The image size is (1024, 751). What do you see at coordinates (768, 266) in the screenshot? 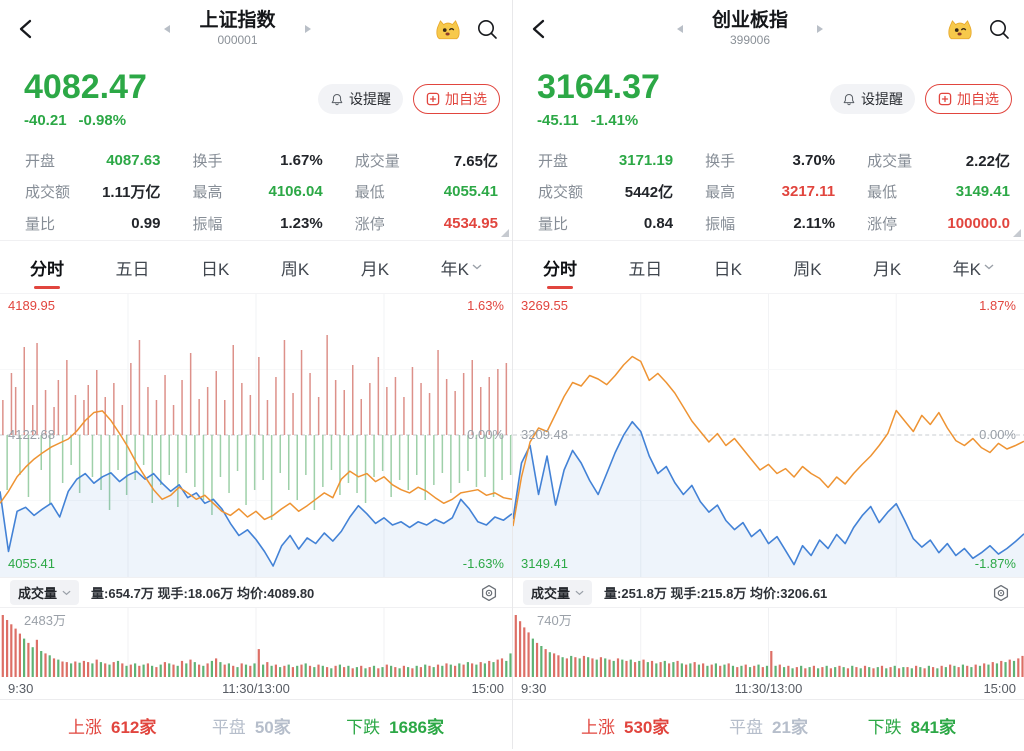
I see `period-tabs: 分时 五日 日K 周K 月K 年K` at bounding box center [768, 266].